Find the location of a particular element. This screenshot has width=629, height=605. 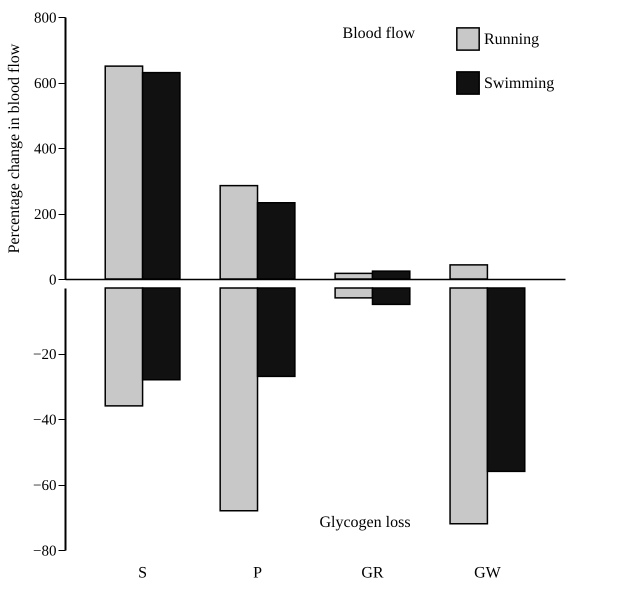

x-tick-label: S is located at coordinates (143, 573).